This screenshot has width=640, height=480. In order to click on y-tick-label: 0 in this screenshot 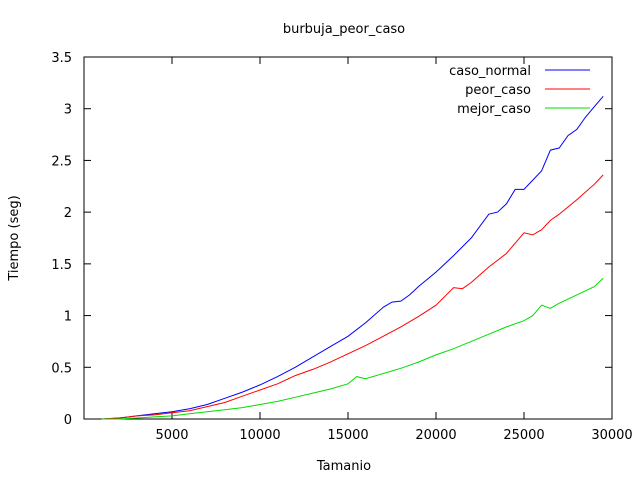, I will do `click(68, 420)`.